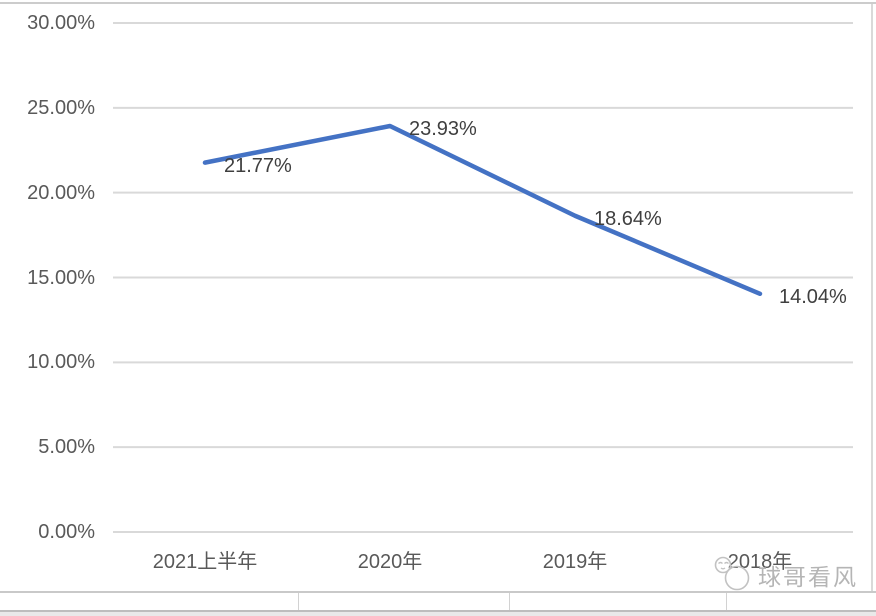 The width and height of the screenshot is (876, 616). I want to click on y-tick-label: 5.00%, so click(66, 447).